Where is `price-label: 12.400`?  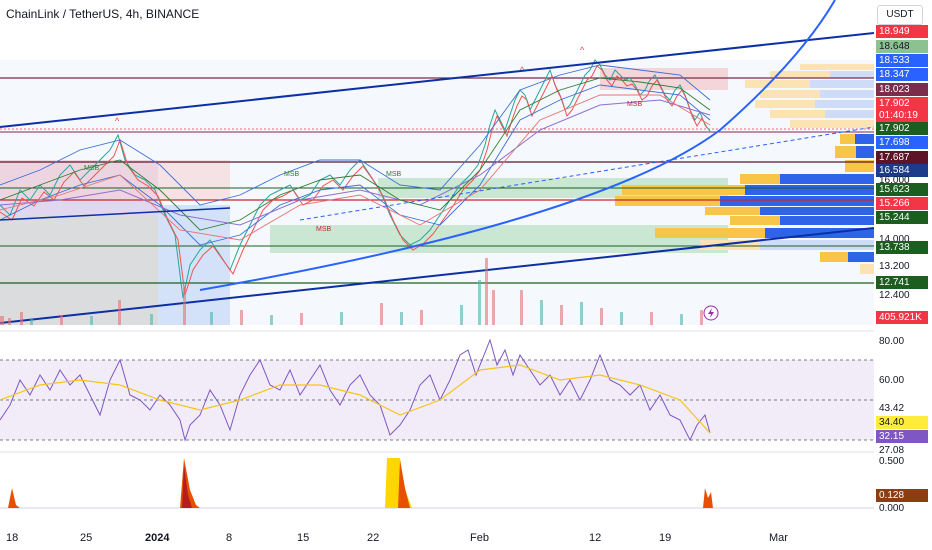
price-label: 12.400 is located at coordinates (894, 295).